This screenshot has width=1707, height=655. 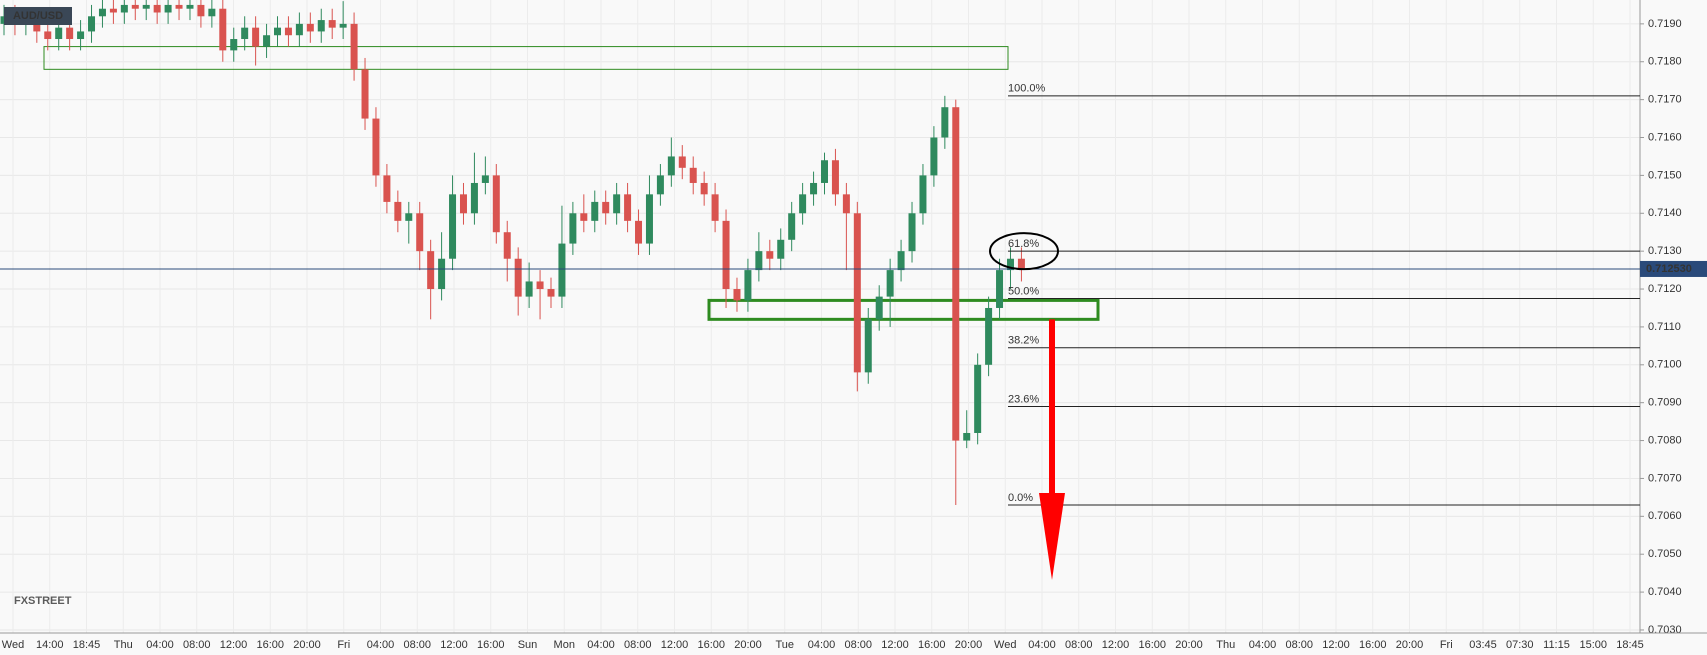 I want to click on y-tick-label: 0.7150, so click(x=1665, y=175).